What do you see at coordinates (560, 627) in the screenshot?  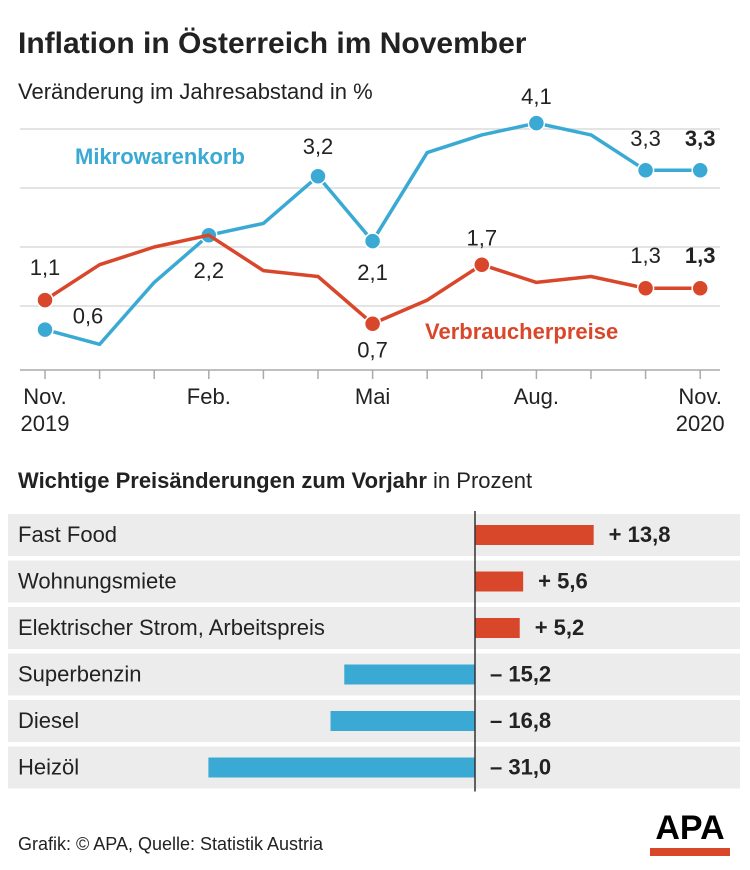 I see `value-label: + 5,2` at bounding box center [560, 627].